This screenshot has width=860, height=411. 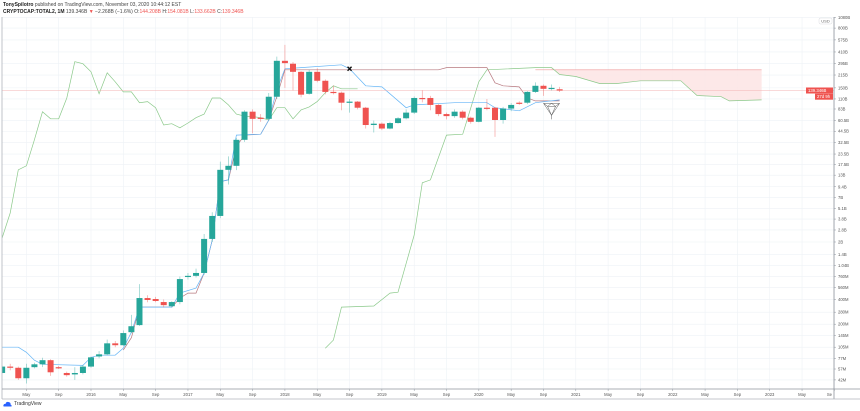 I want to click on cross-marker-icon, so click(x=350, y=69).